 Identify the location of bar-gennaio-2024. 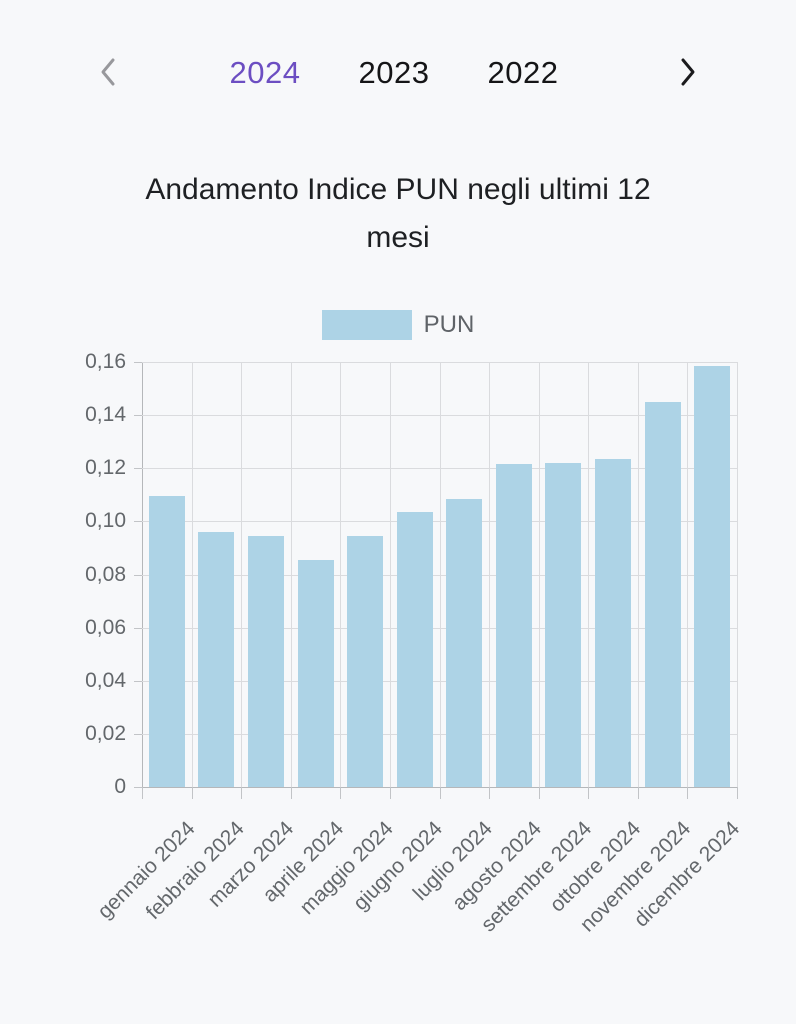
(166, 641).